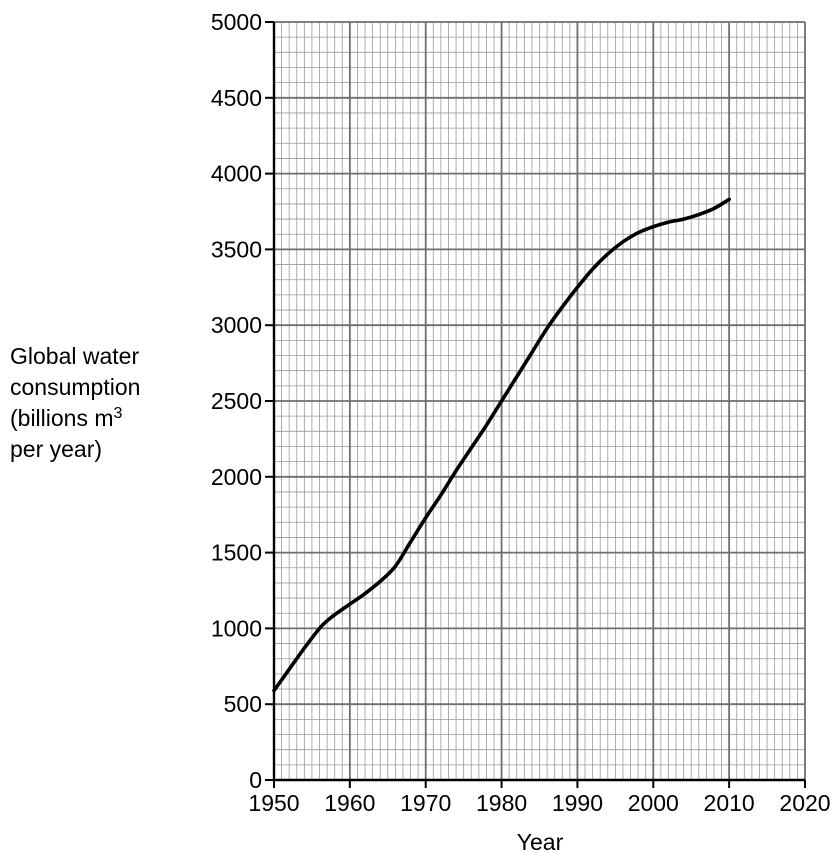  I want to click on y-tick-label: 1000, so click(236, 628).